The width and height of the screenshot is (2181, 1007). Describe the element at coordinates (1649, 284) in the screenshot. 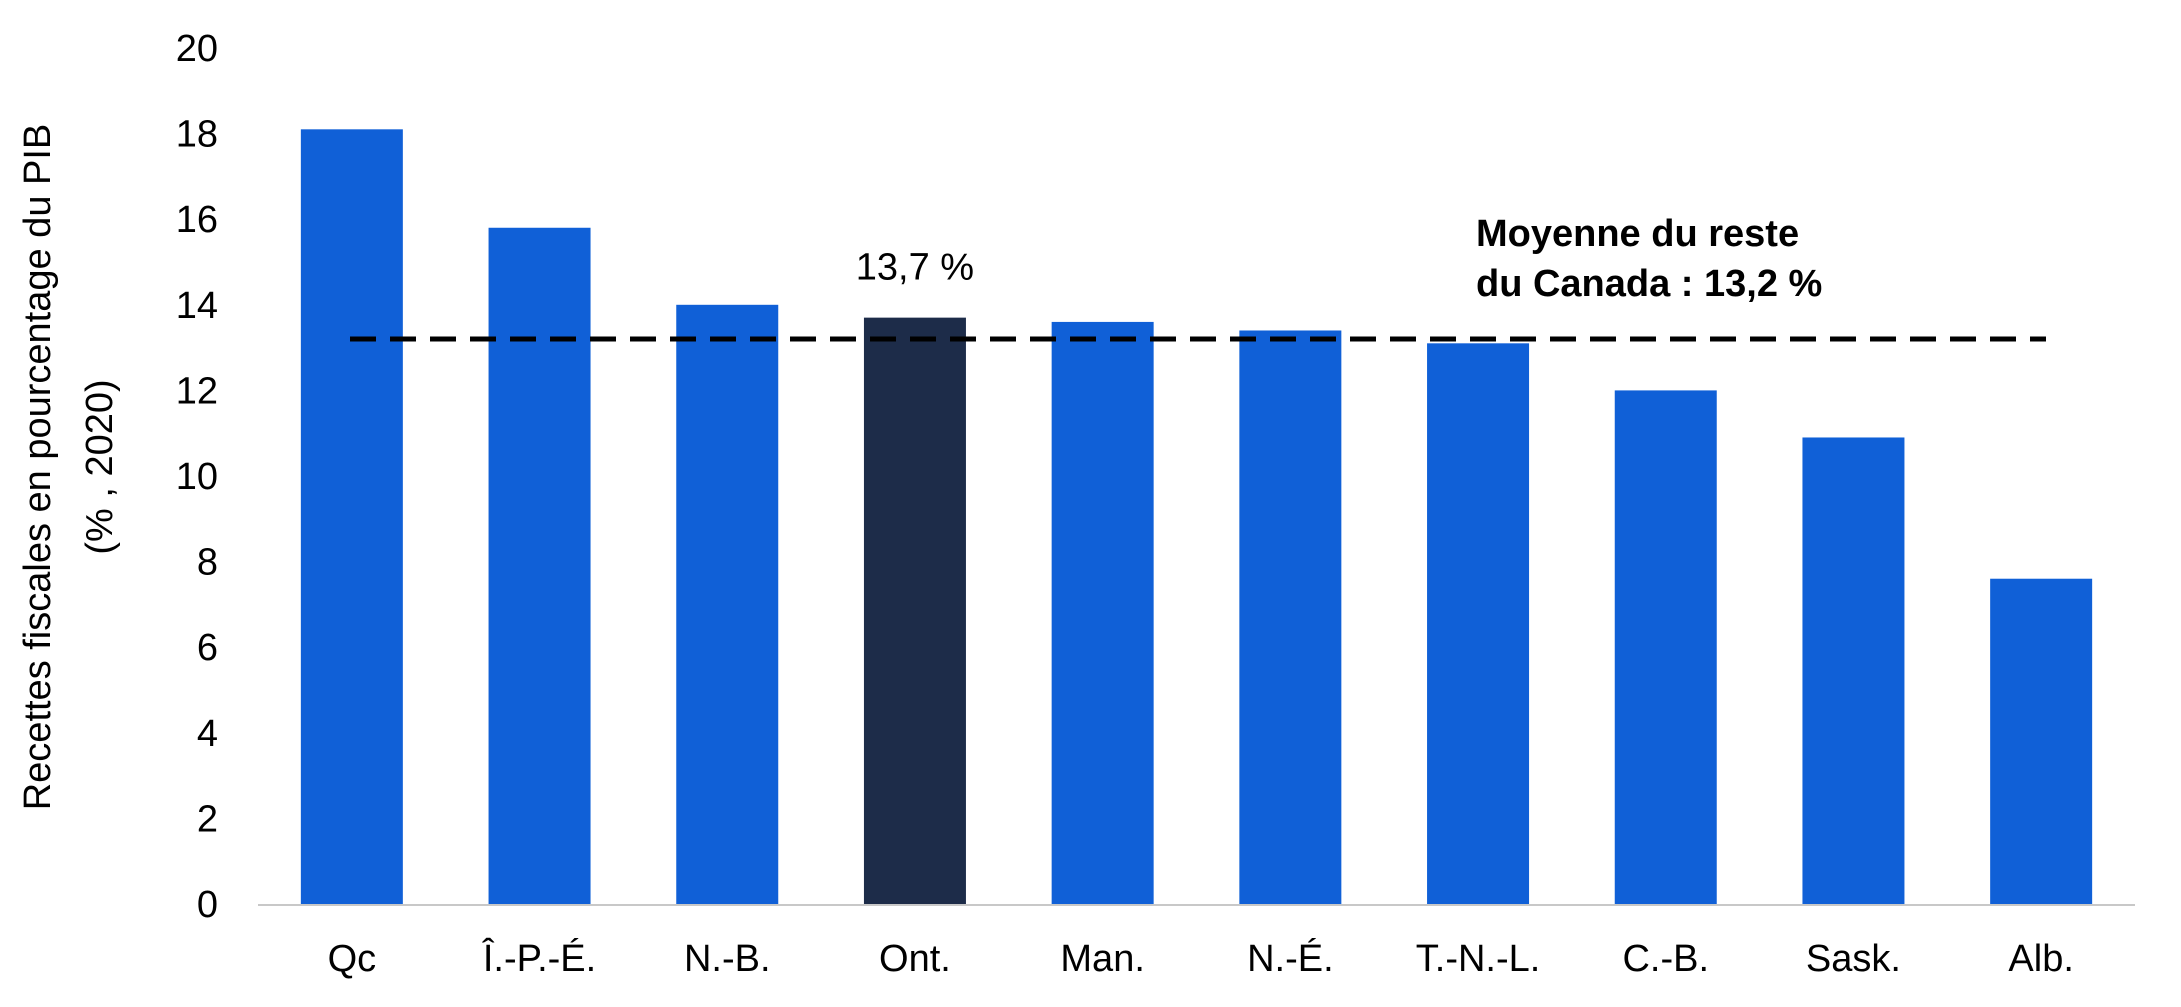

I see `average-label-line-2: du Canada : 13,2 %` at that location.